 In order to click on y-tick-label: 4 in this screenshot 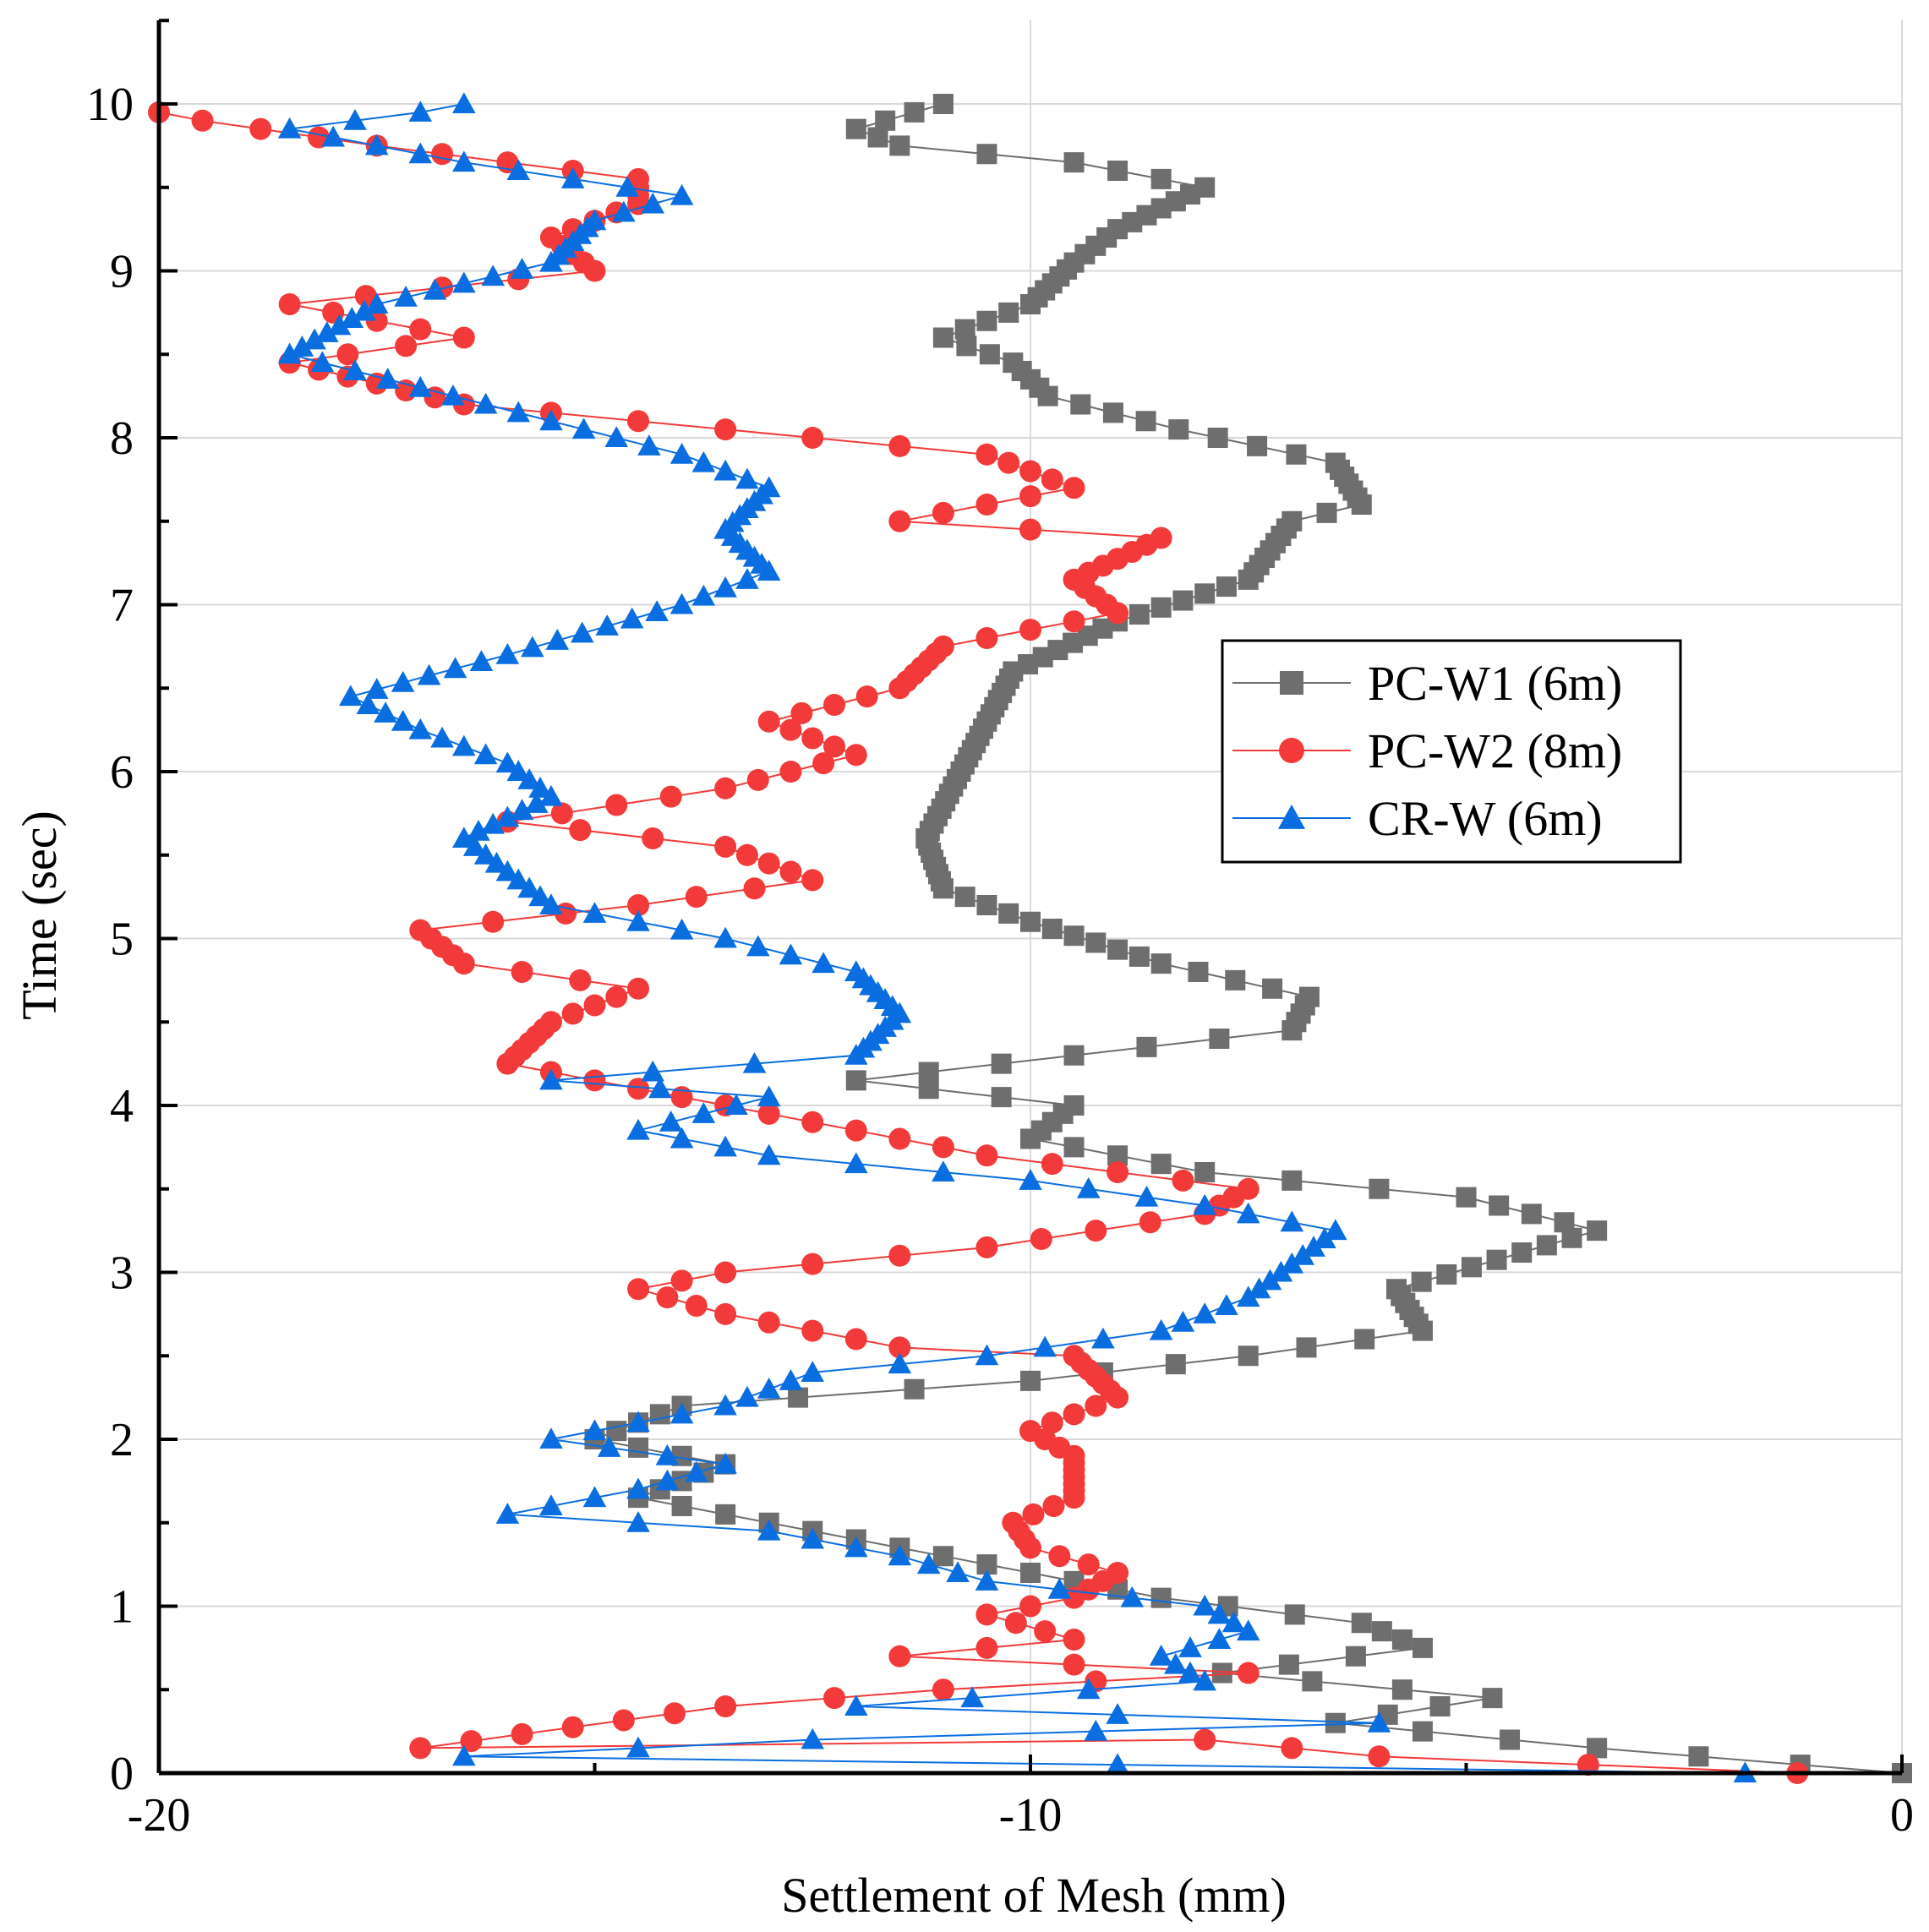, I will do `click(122, 1106)`.